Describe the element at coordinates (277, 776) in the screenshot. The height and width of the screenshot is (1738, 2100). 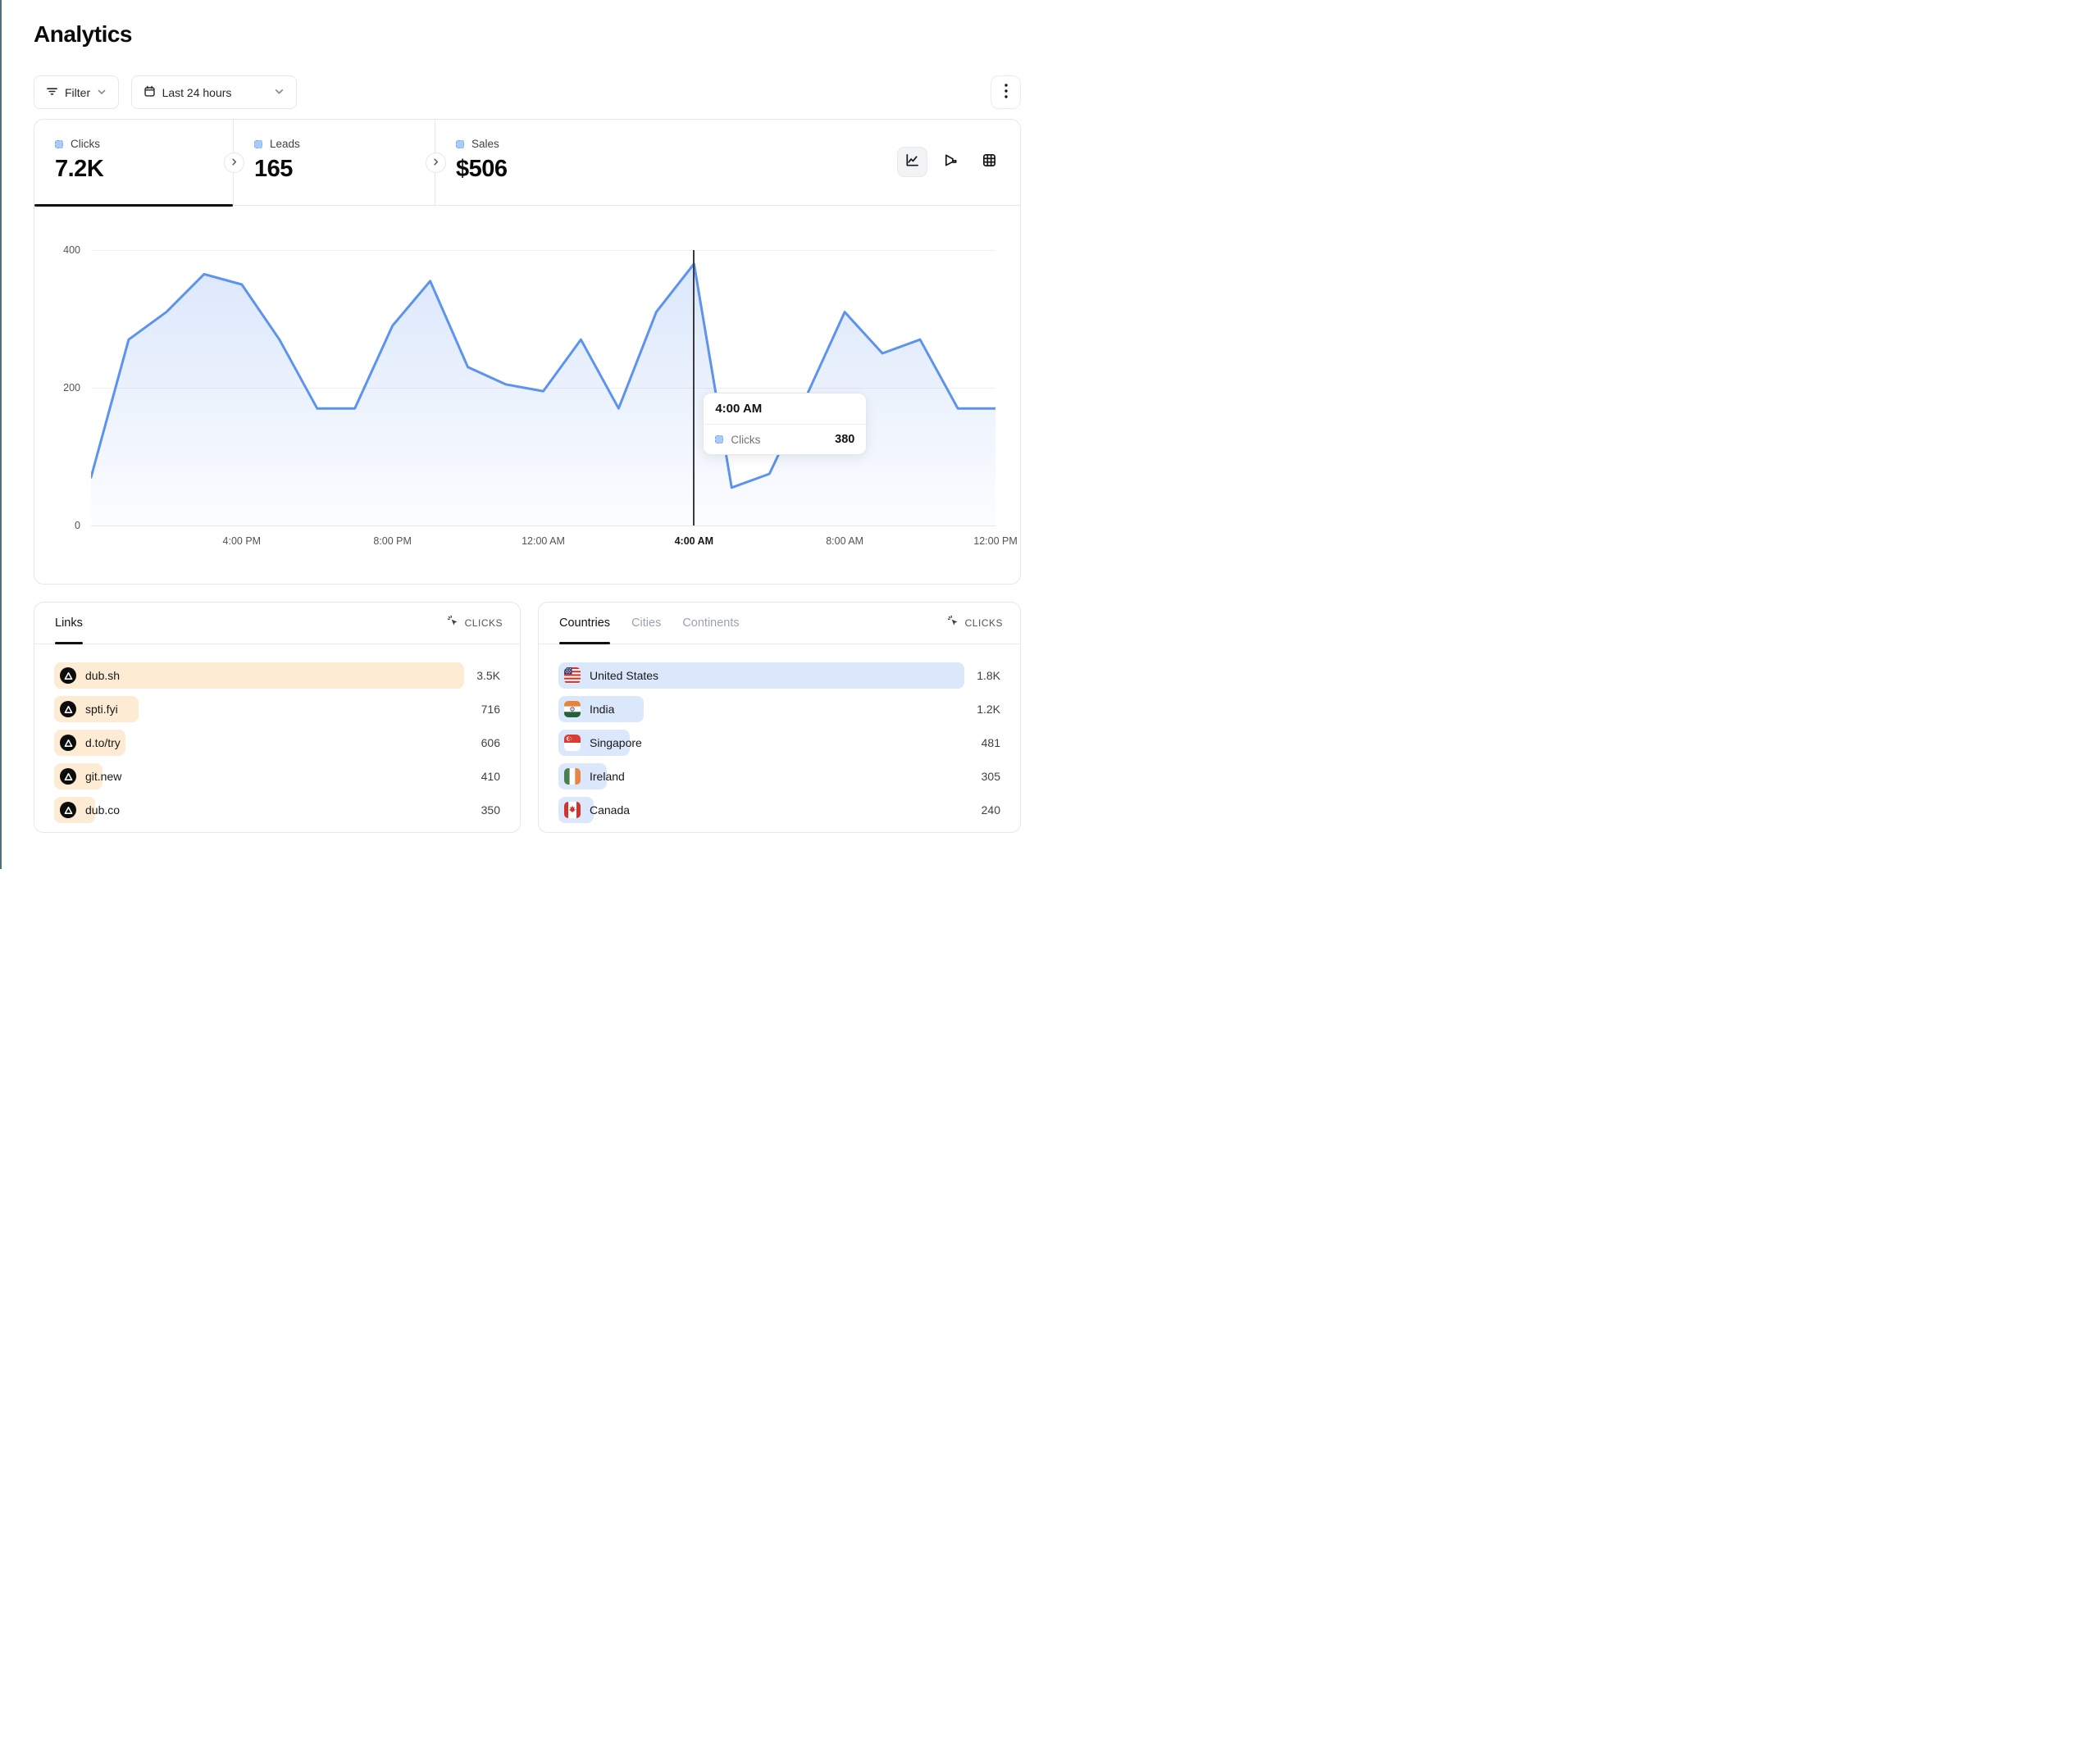
I see `link-row-git.new: git.new 410` at that location.